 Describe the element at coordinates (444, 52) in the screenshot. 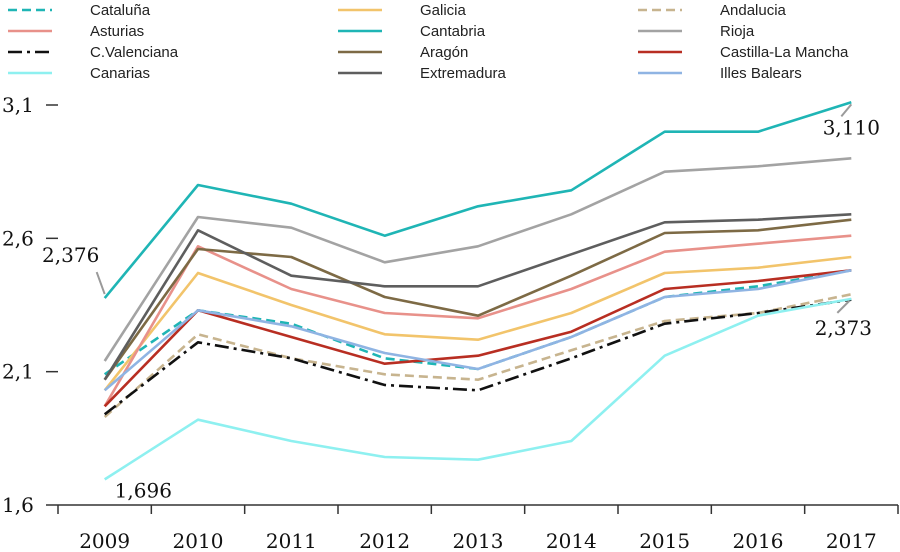

I see `legend-label-aragon: Aragón` at that location.